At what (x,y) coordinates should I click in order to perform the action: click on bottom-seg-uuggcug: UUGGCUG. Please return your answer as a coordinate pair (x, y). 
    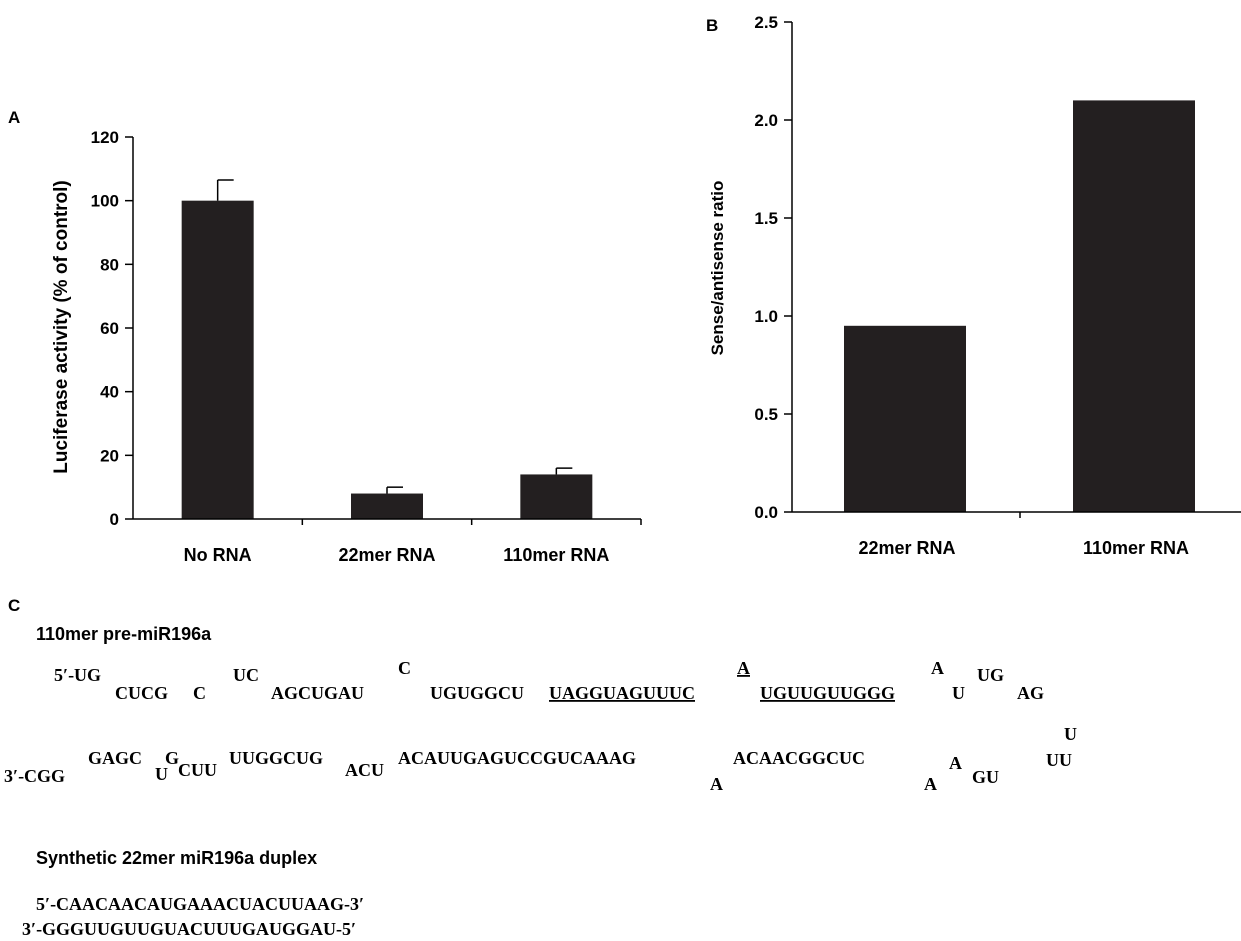
    Looking at the image, I should click on (276, 758).